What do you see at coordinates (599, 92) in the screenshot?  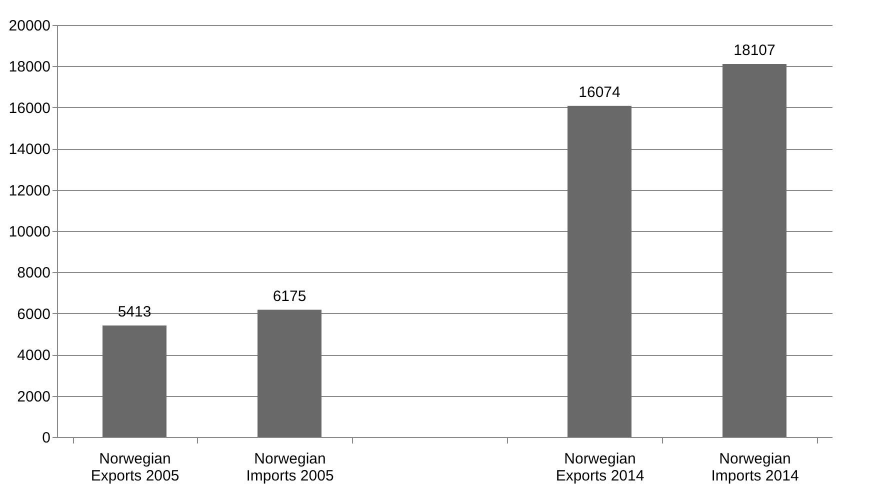 I see `data-label: 16074` at bounding box center [599, 92].